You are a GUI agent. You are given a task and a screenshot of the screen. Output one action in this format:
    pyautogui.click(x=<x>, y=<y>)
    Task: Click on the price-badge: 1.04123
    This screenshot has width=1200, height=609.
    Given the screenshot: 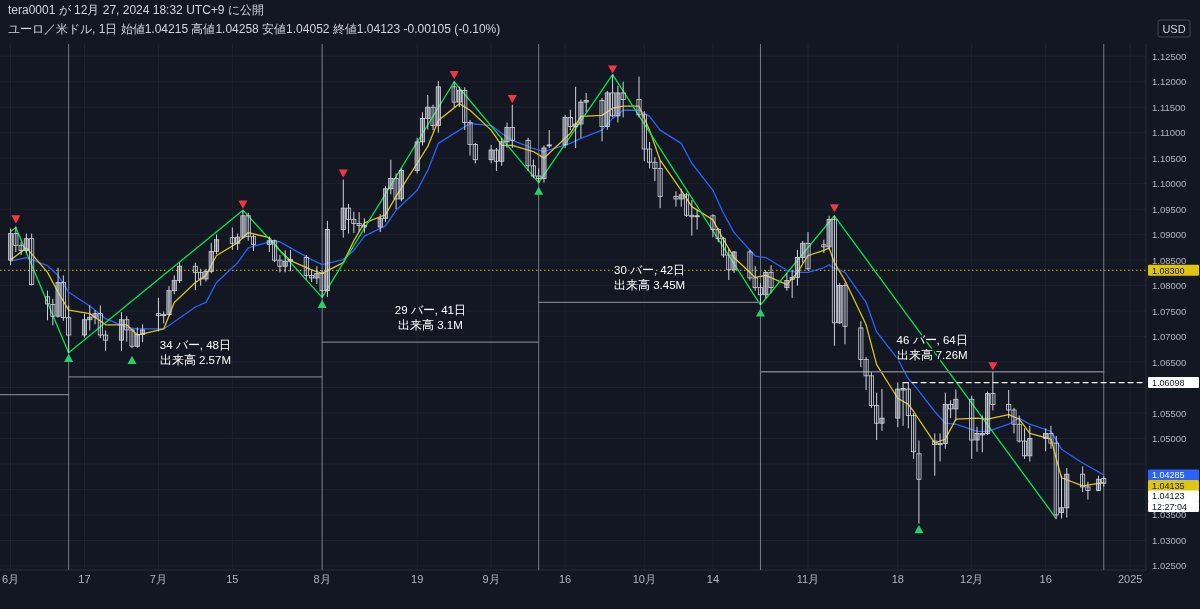 What is the action you would take?
    pyautogui.click(x=1173, y=496)
    